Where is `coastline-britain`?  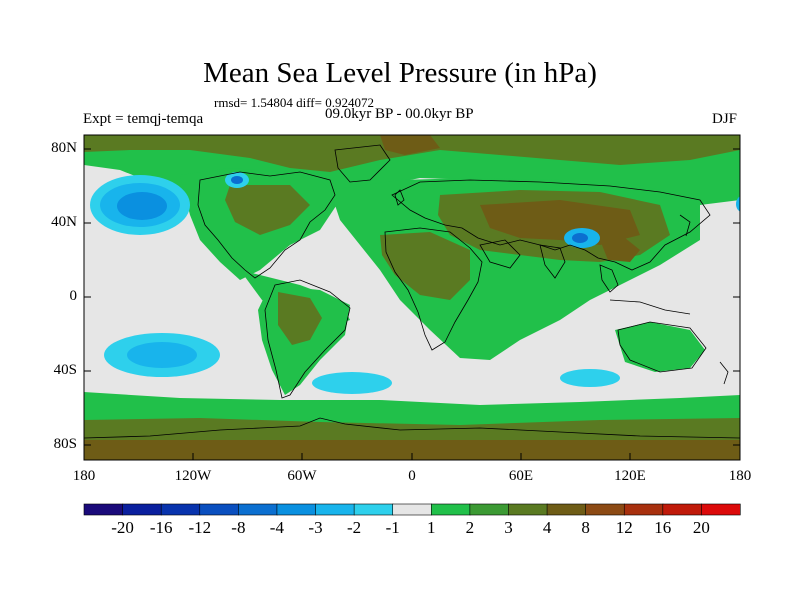 coastline-britain is located at coordinates (399, 197).